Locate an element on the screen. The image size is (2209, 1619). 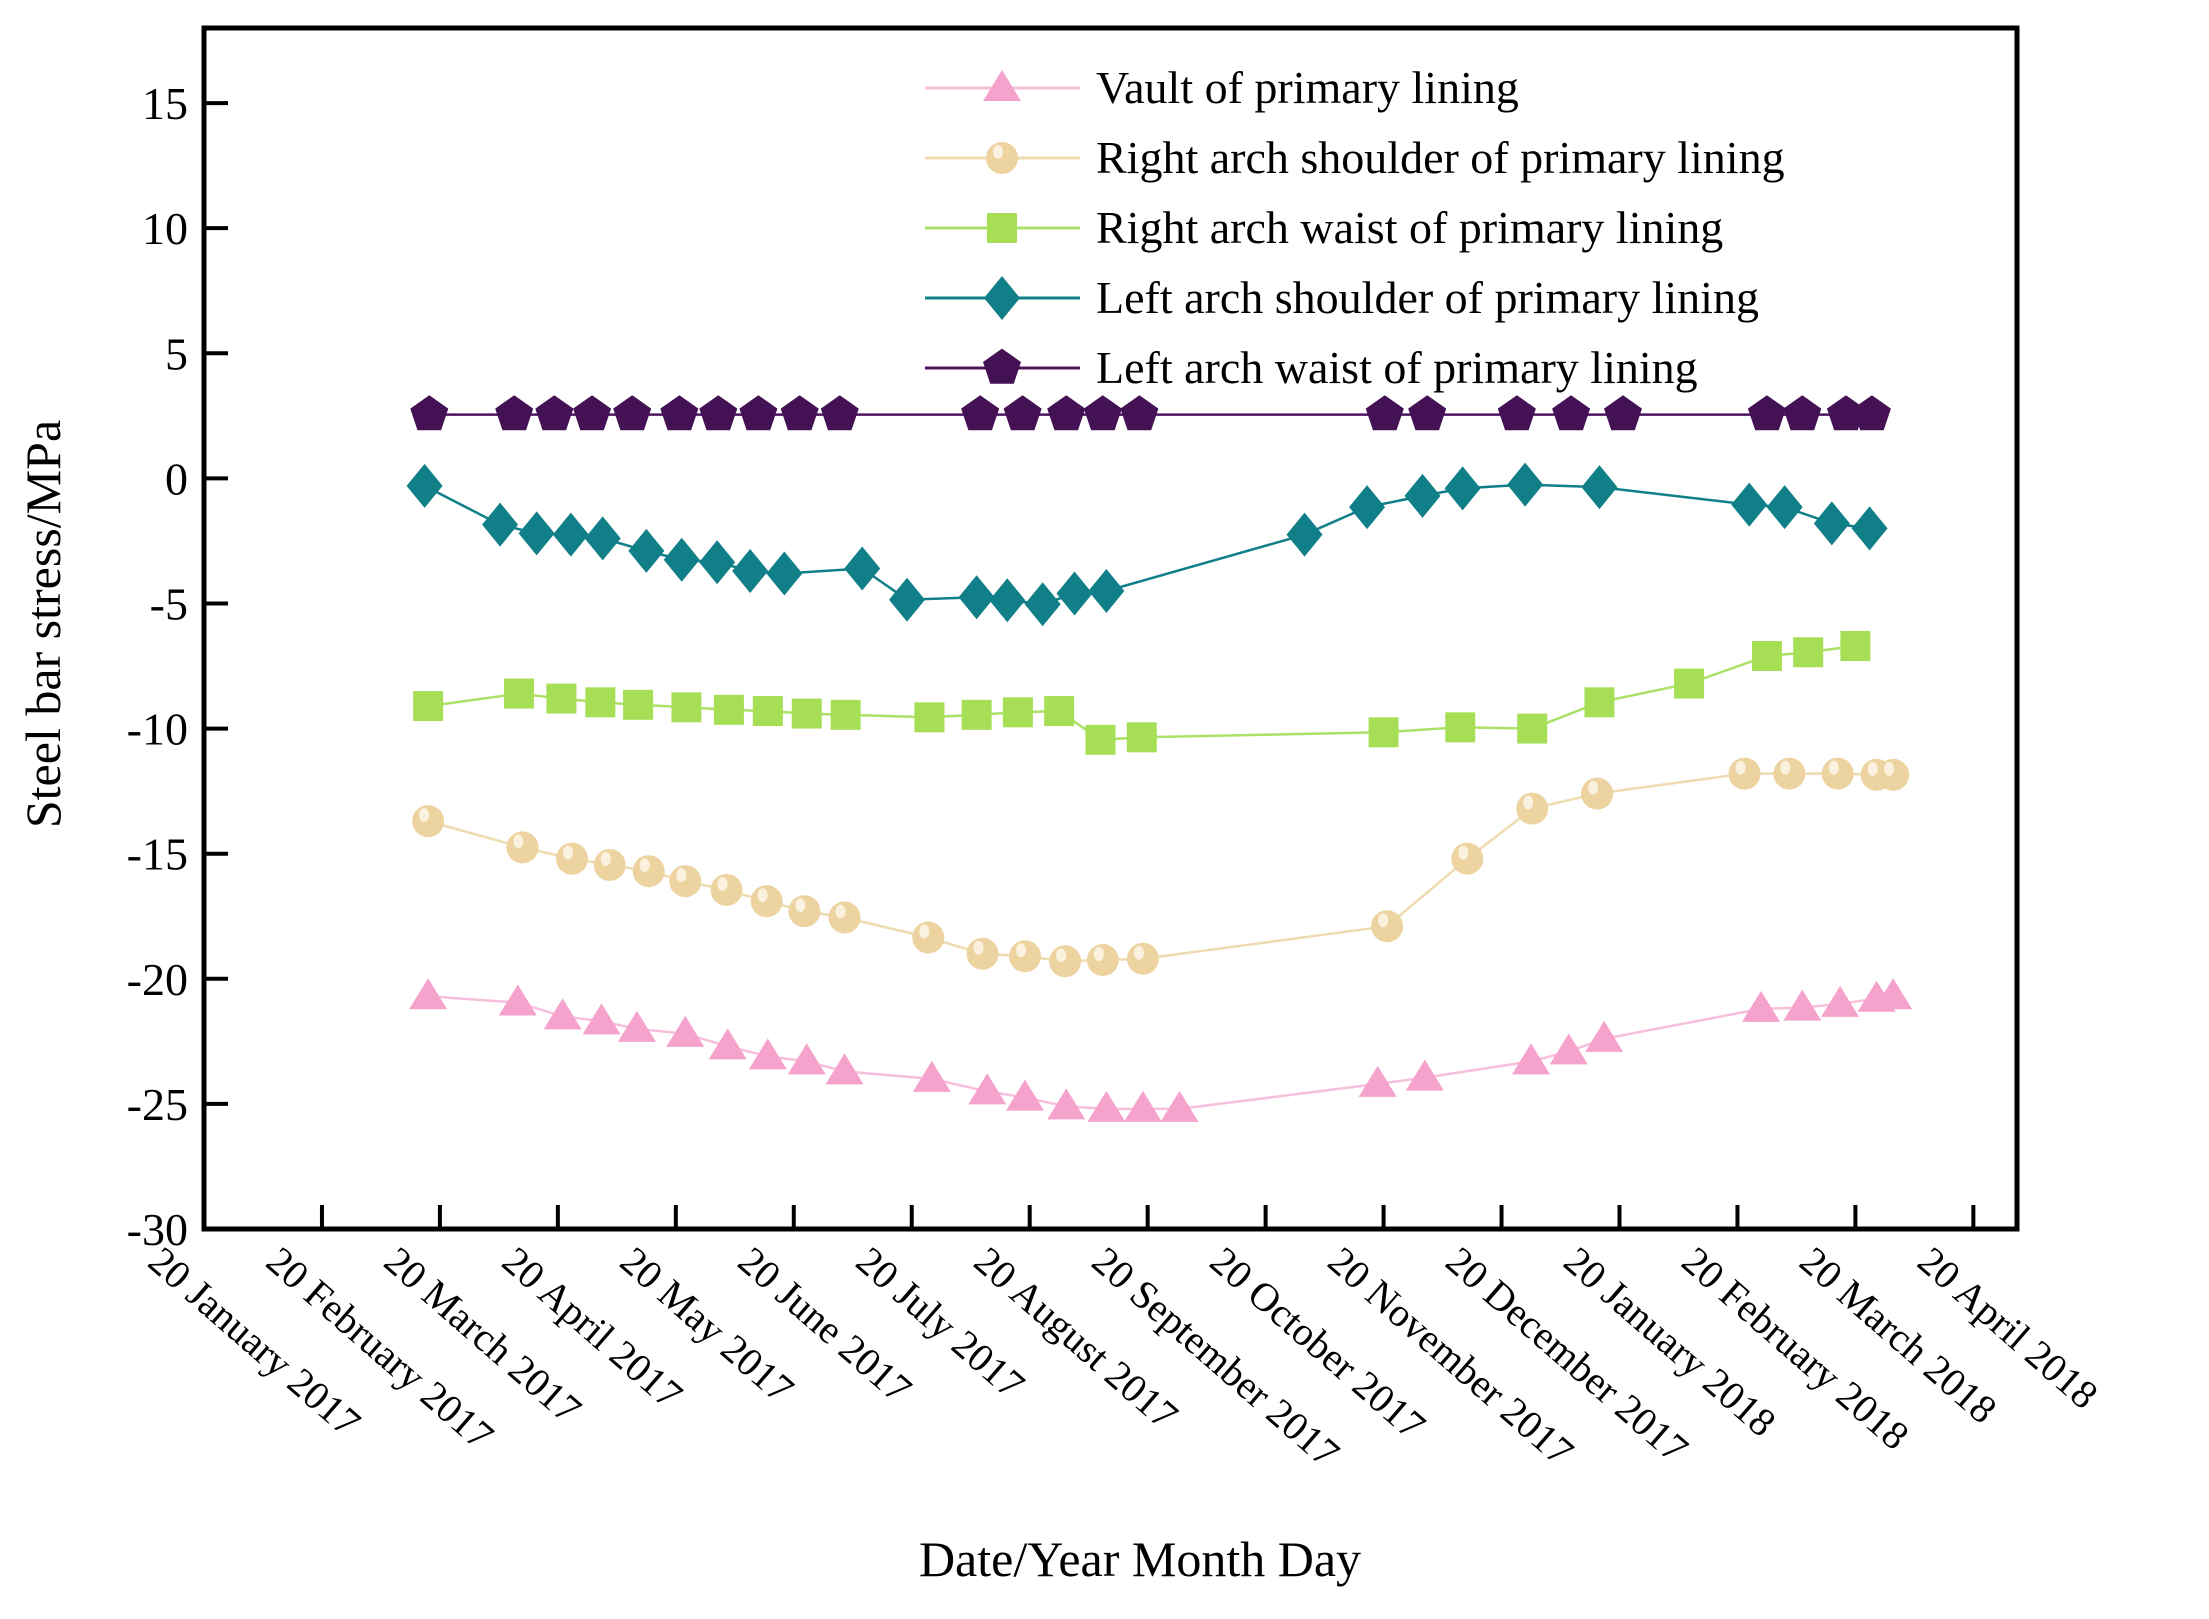
legend-item: Left arch shoulder of primary lining is located at coordinates (1342, 297).